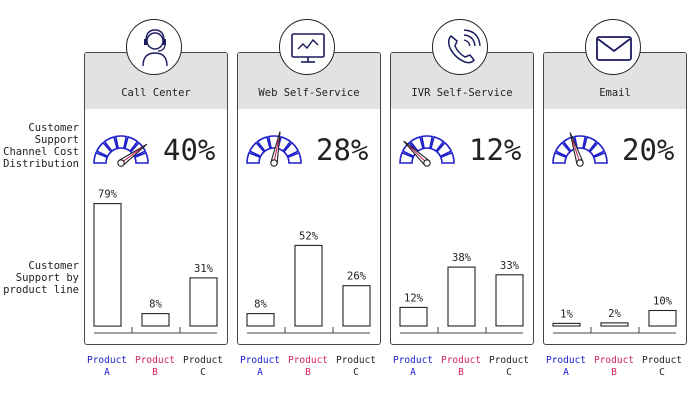  What do you see at coordinates (155, 261) in the screenshot?
I see `product-bar-chart: 79% 8% 31%` at bounding box center [155, 261].